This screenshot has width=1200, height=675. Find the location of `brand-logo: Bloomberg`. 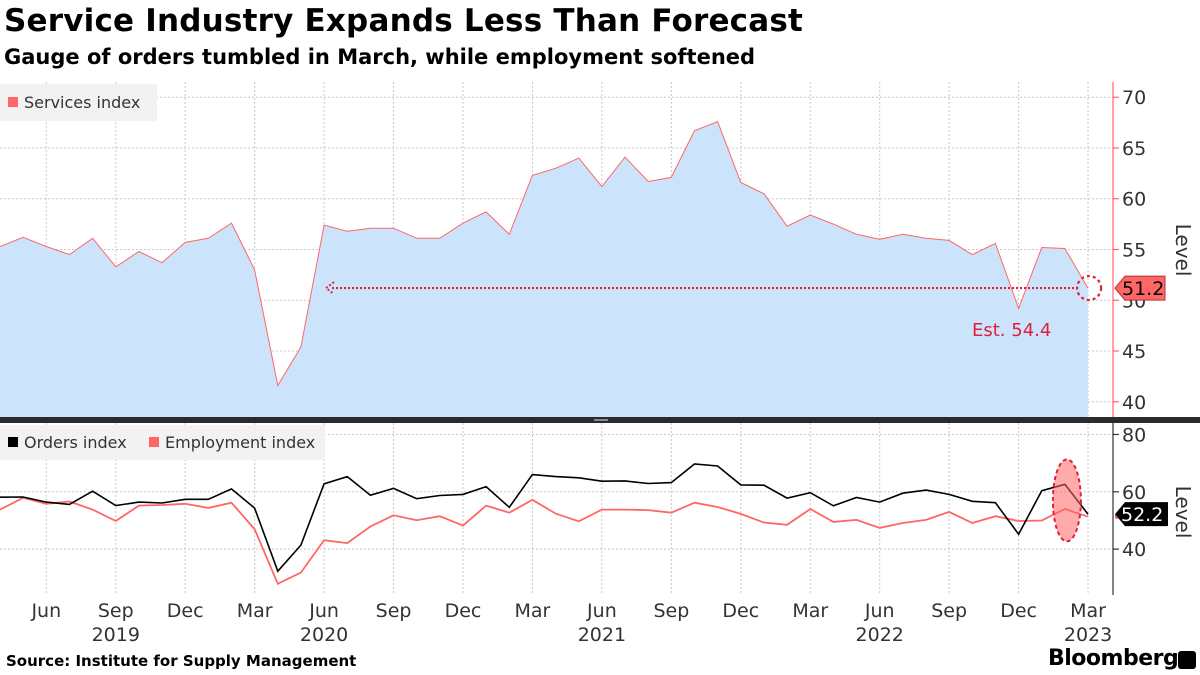

brand-logo: Bloomberg is located at coordinates (1113, 658).